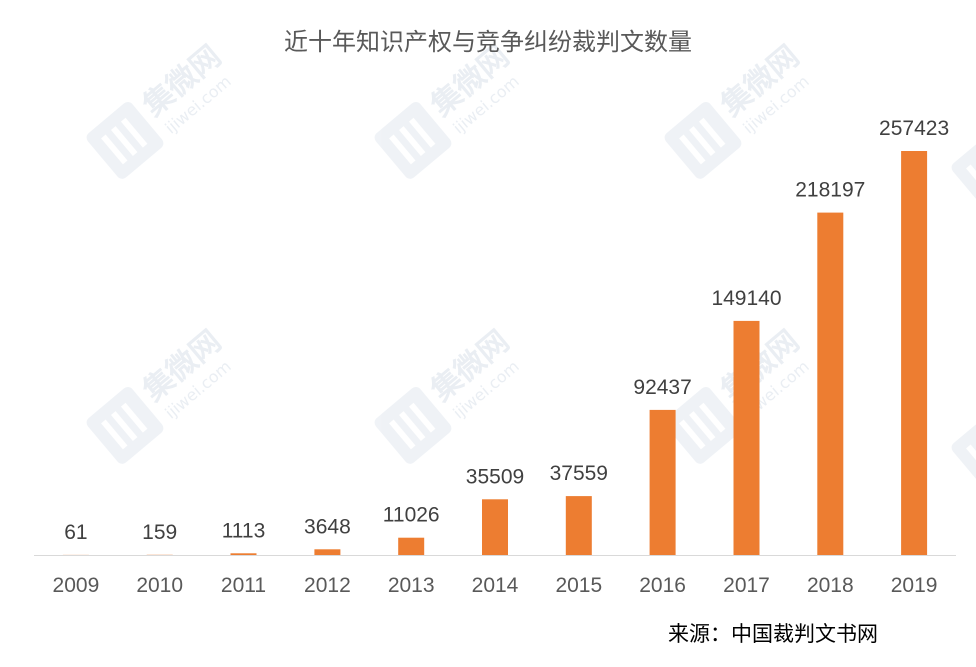 The height and width of the screenshot is (667, 976). Describe the element at coordinates (914, 585) in the screenshot. I see `x-tick-label-2019: 2019` at that location.